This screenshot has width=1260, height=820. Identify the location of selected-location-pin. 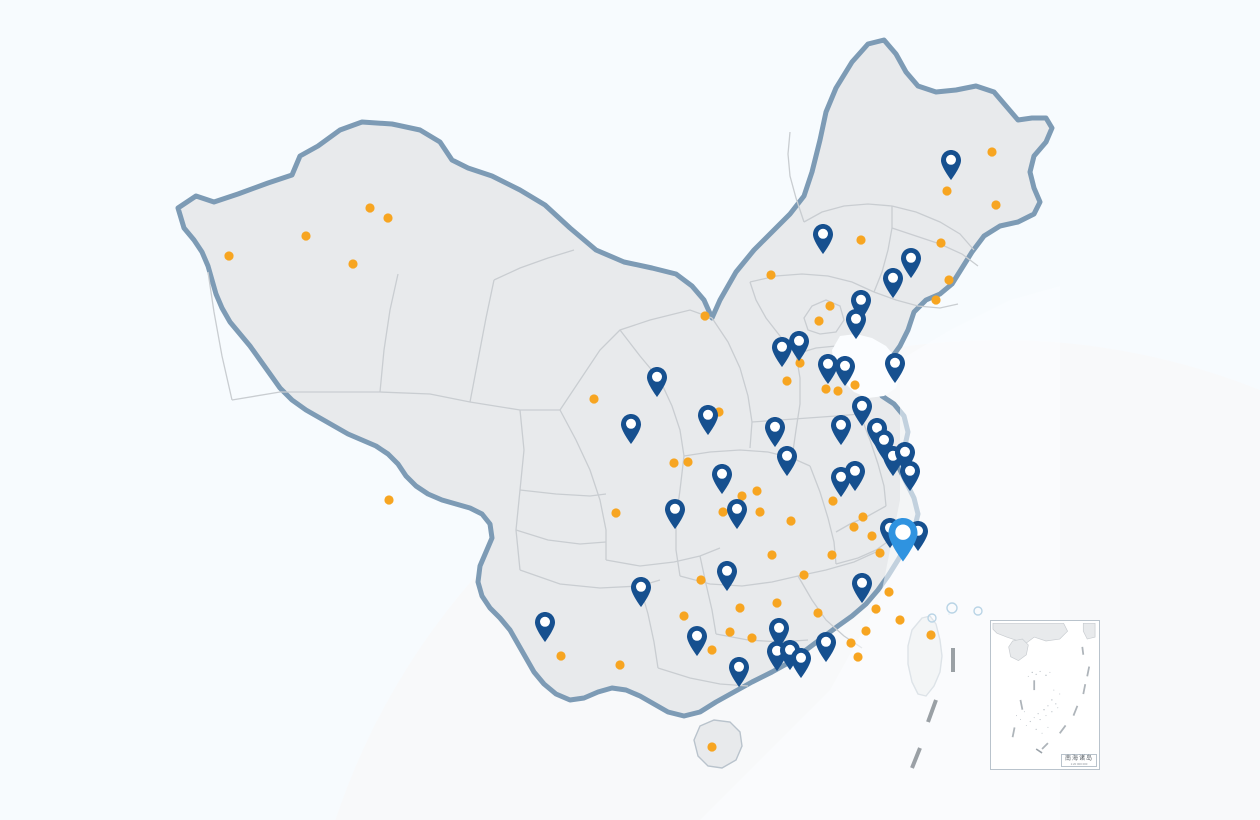
(903, 540).